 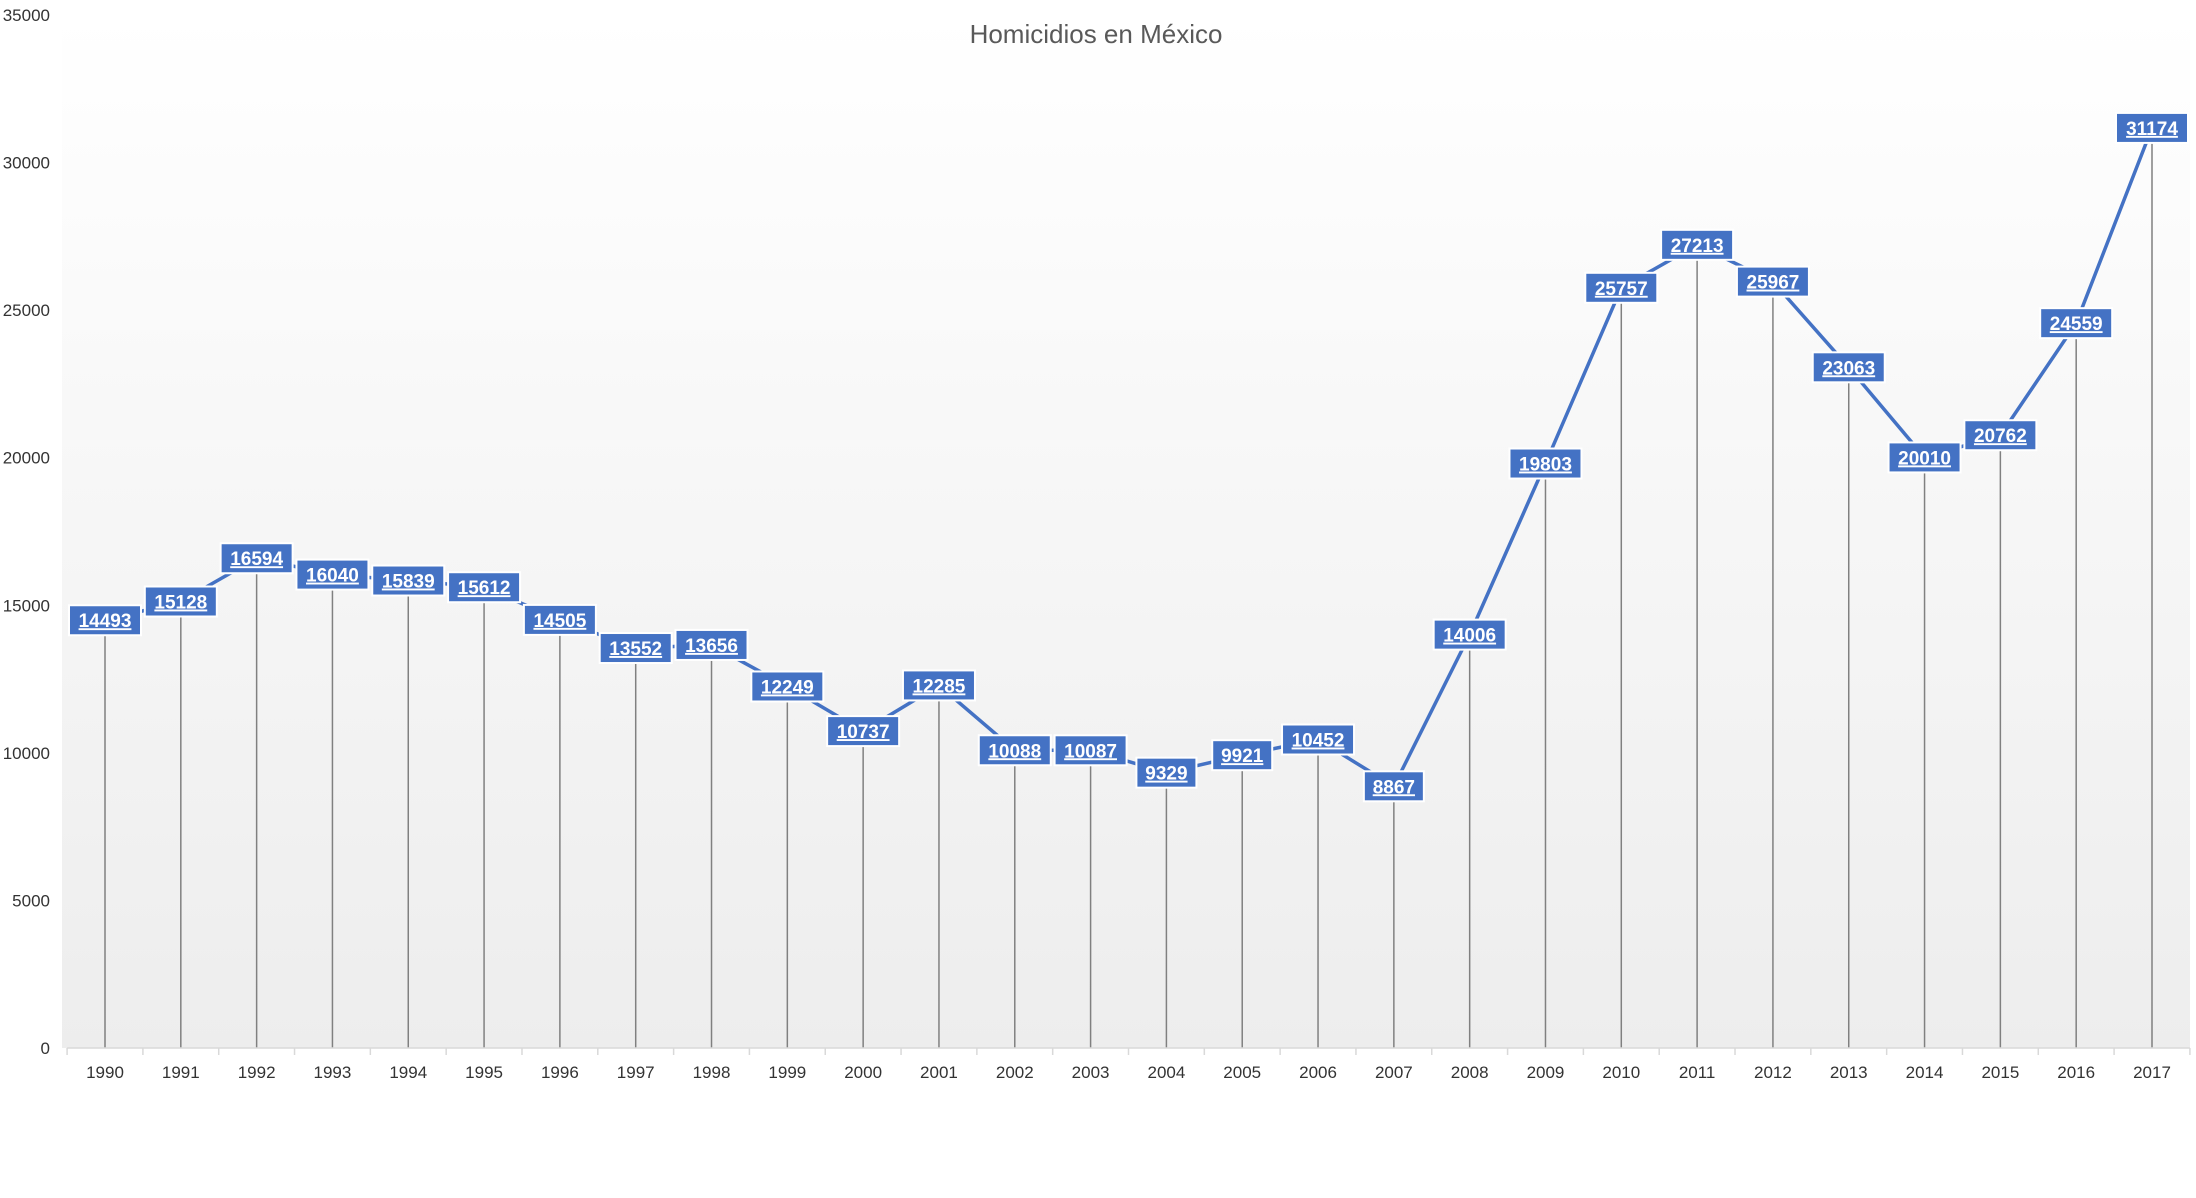 I want to click on data-label: 14505, so click(x=559, y=619).